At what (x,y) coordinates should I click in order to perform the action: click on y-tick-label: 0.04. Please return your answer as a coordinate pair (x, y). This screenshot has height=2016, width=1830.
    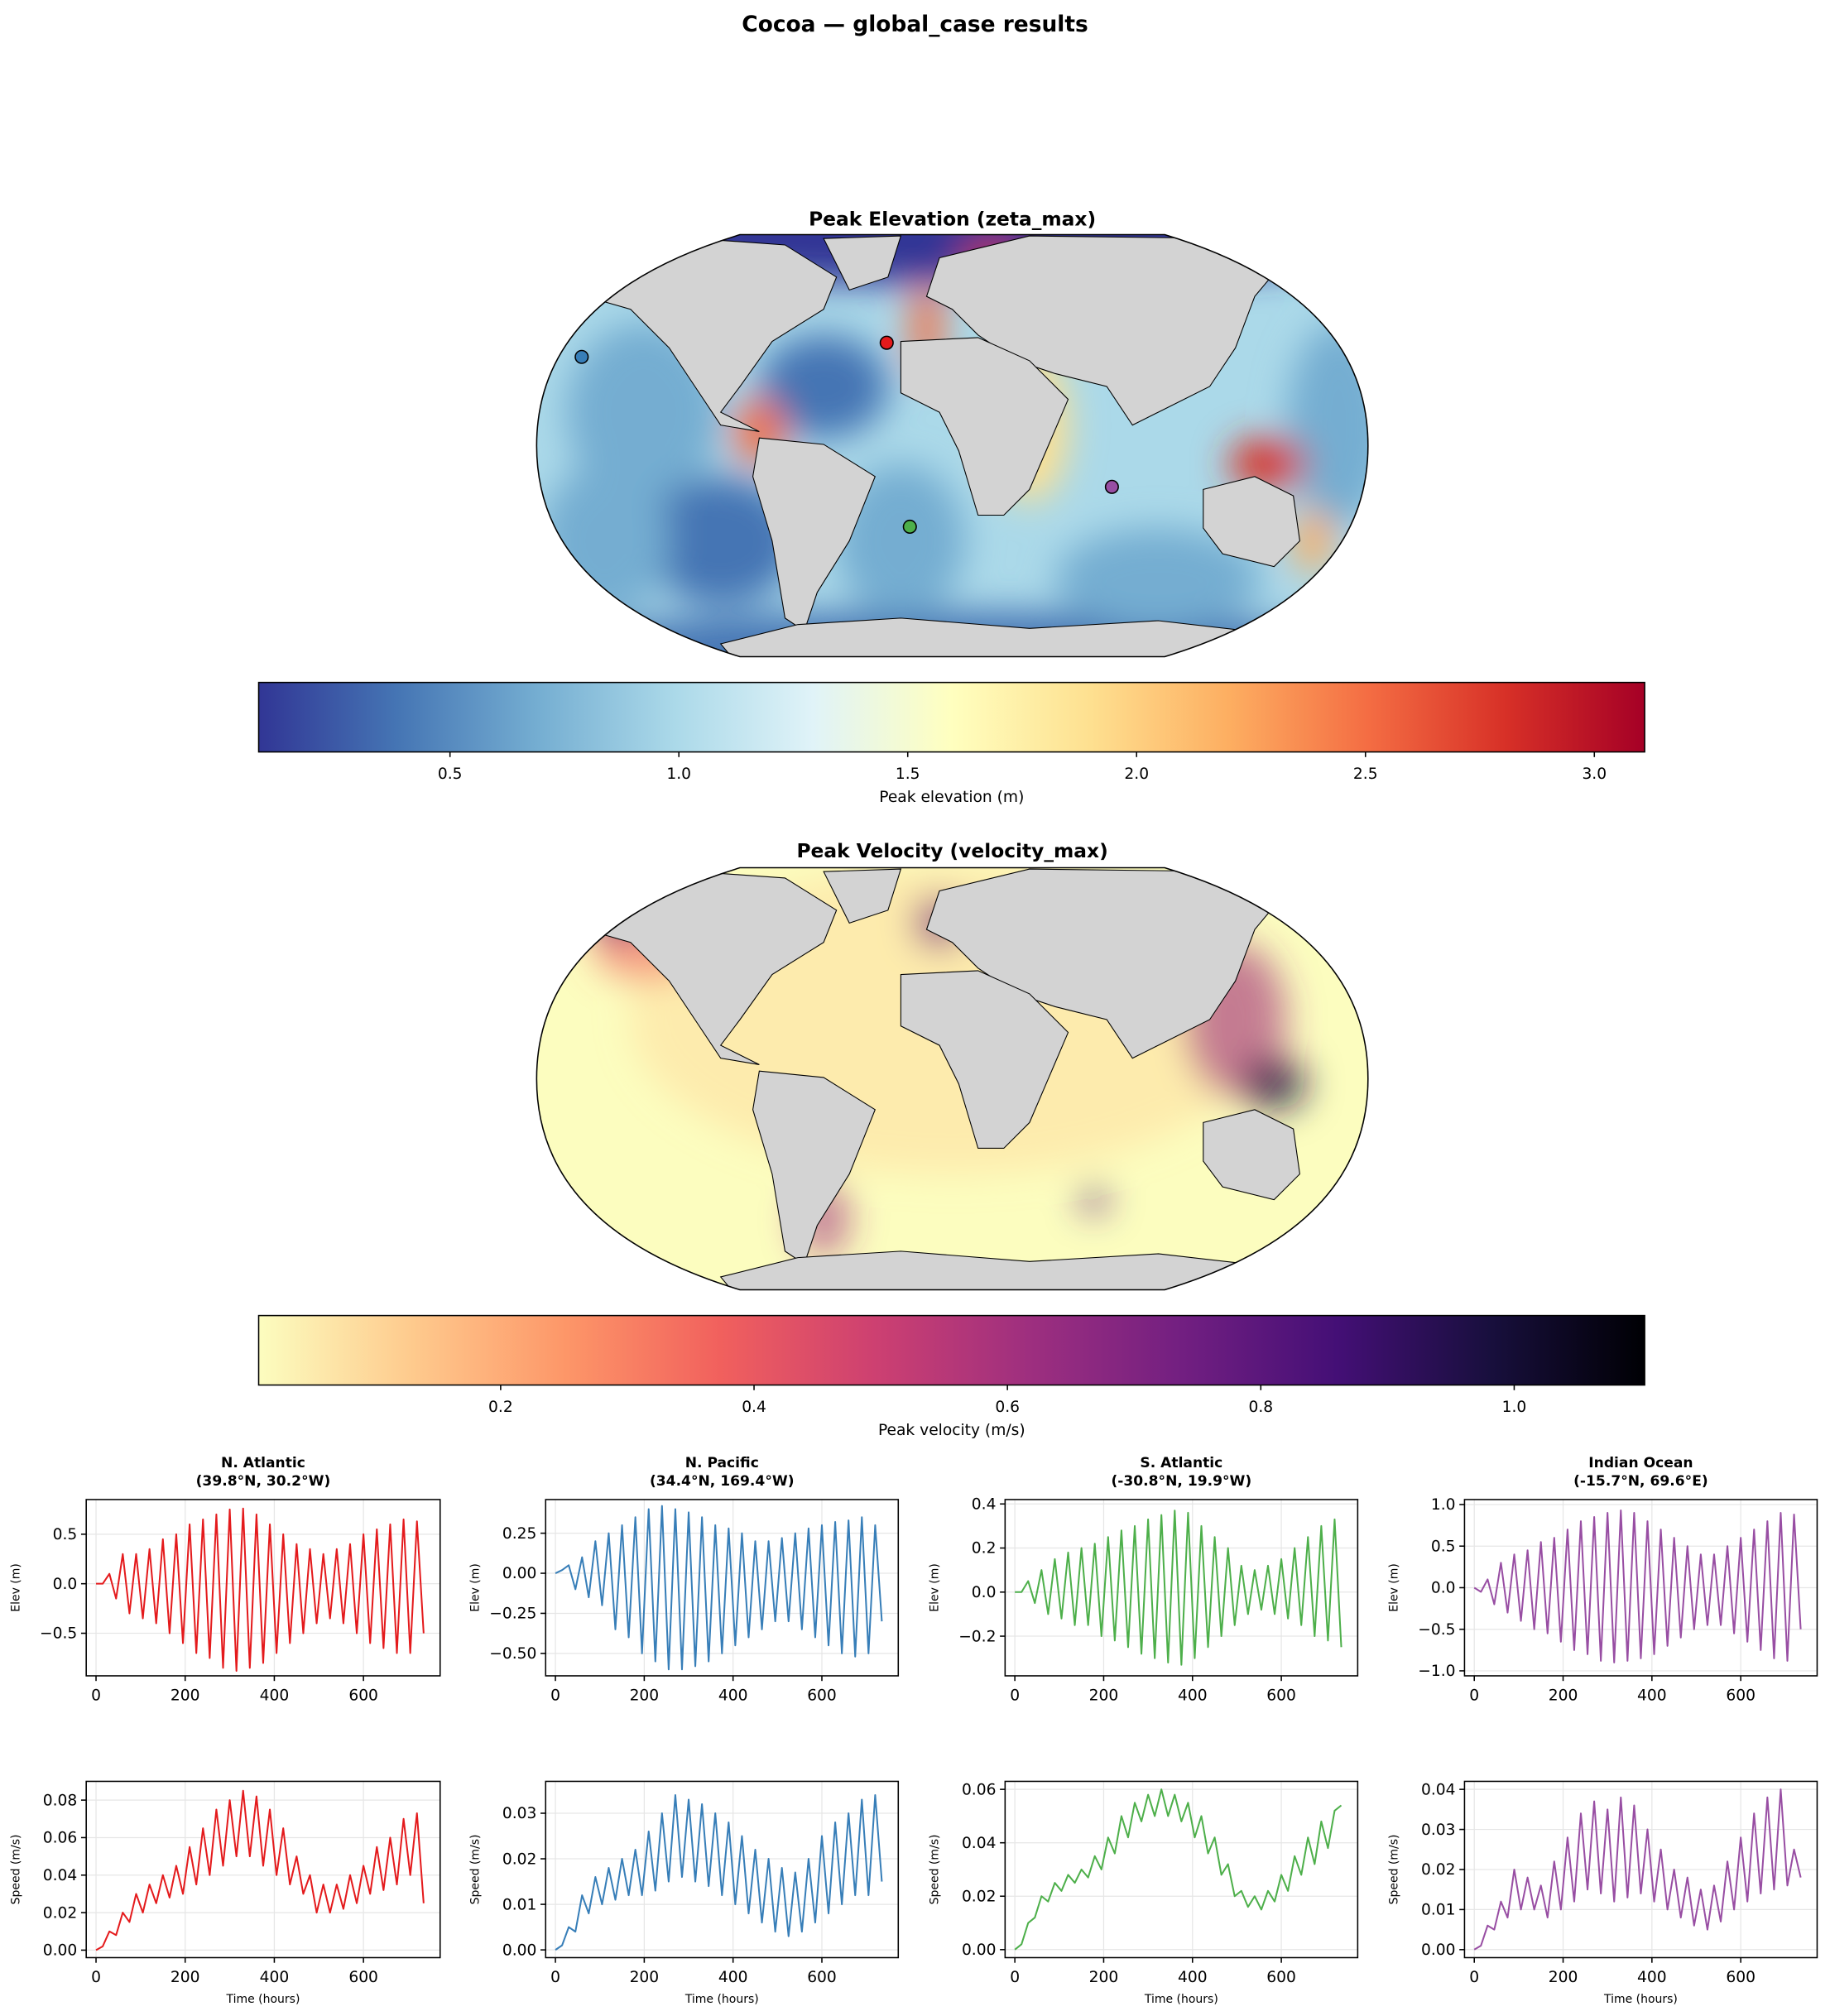
    Looking at the image, I should click on (1438, 1789).